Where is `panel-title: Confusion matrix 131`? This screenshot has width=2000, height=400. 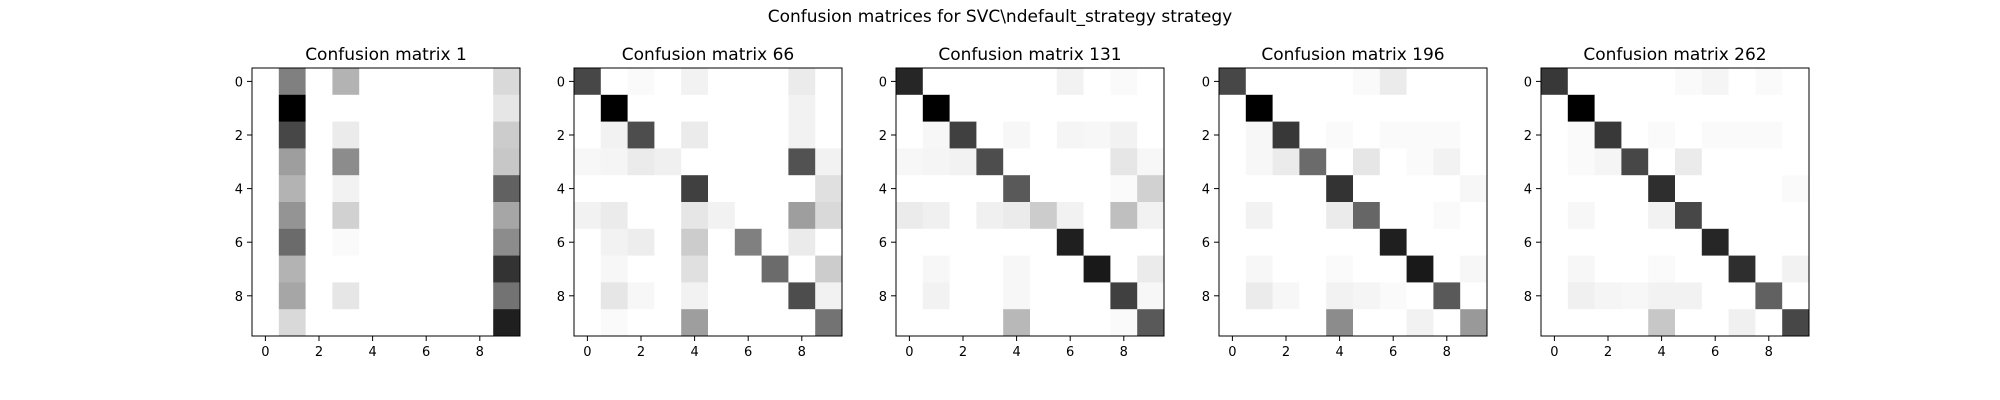 panel-title: Confusion matrix 131 is located at coordinates (1029, 55).